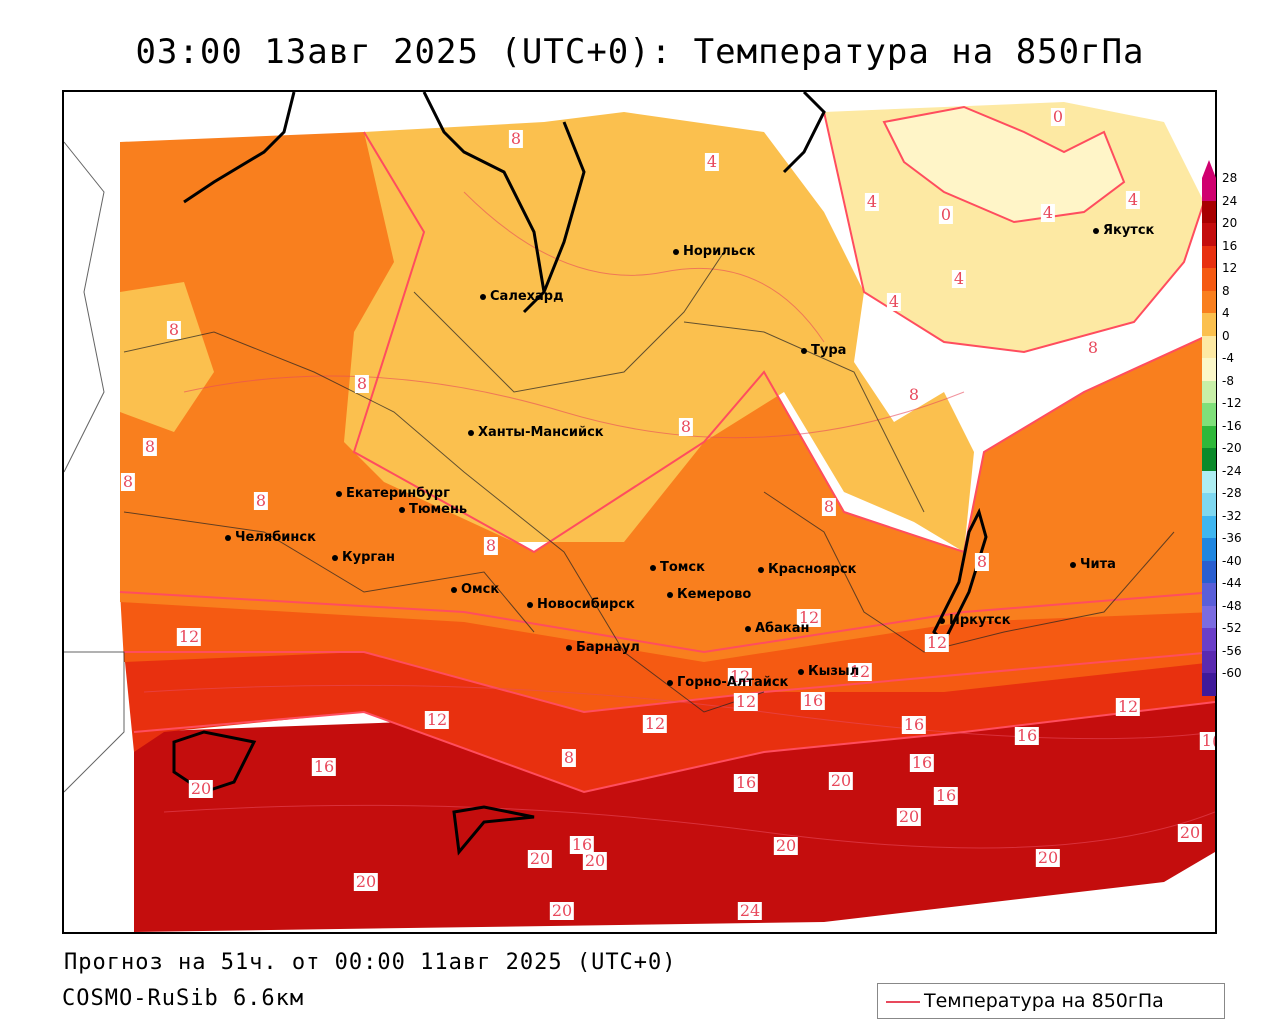  What do you see at coordinates (903, 1002) in the screenshot?
I see `legend-line-swatch` at bounding box center [903, 1002].